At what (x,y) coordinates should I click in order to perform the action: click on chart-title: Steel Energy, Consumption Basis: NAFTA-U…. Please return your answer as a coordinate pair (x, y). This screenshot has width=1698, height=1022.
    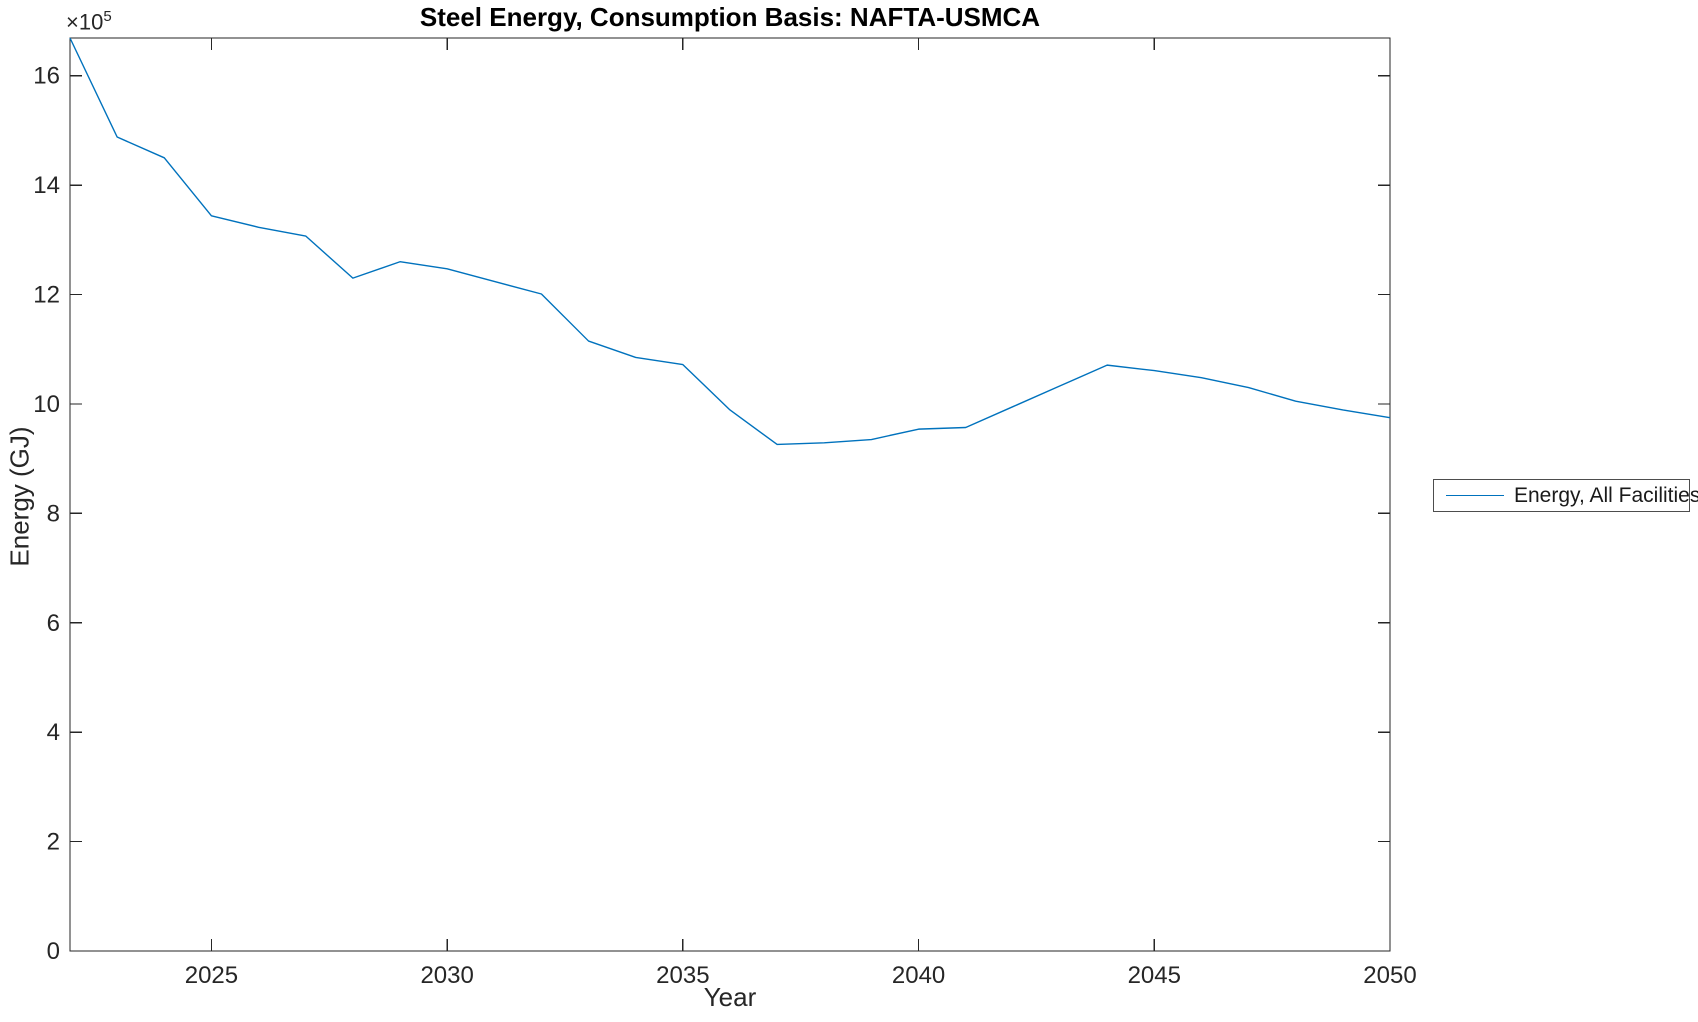
    Looking at the image, I should click on (730, 17).